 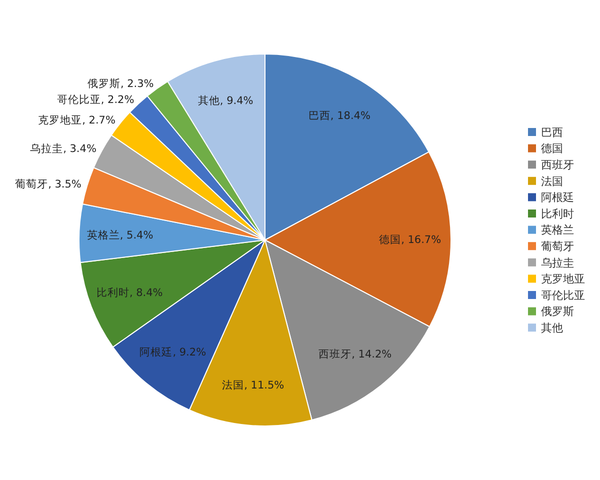 I want to click on data-label: 乌拉圭, 3.4%, so click(x=63, y=148).